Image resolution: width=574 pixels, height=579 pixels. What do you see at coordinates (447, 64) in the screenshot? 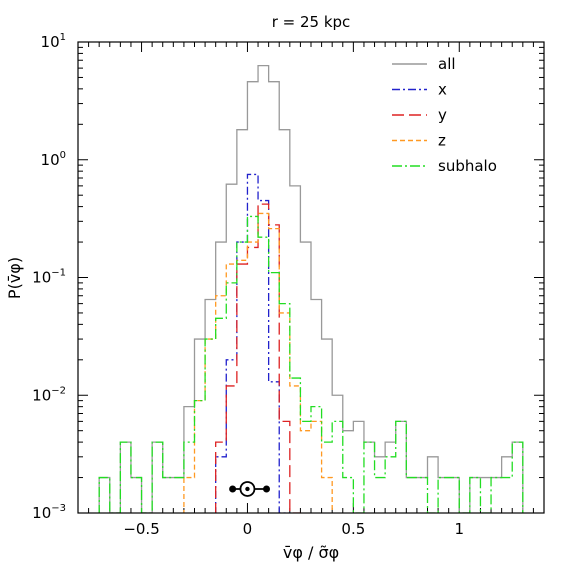
I see `legend-all-label: all` at bounding box center [447, 64].